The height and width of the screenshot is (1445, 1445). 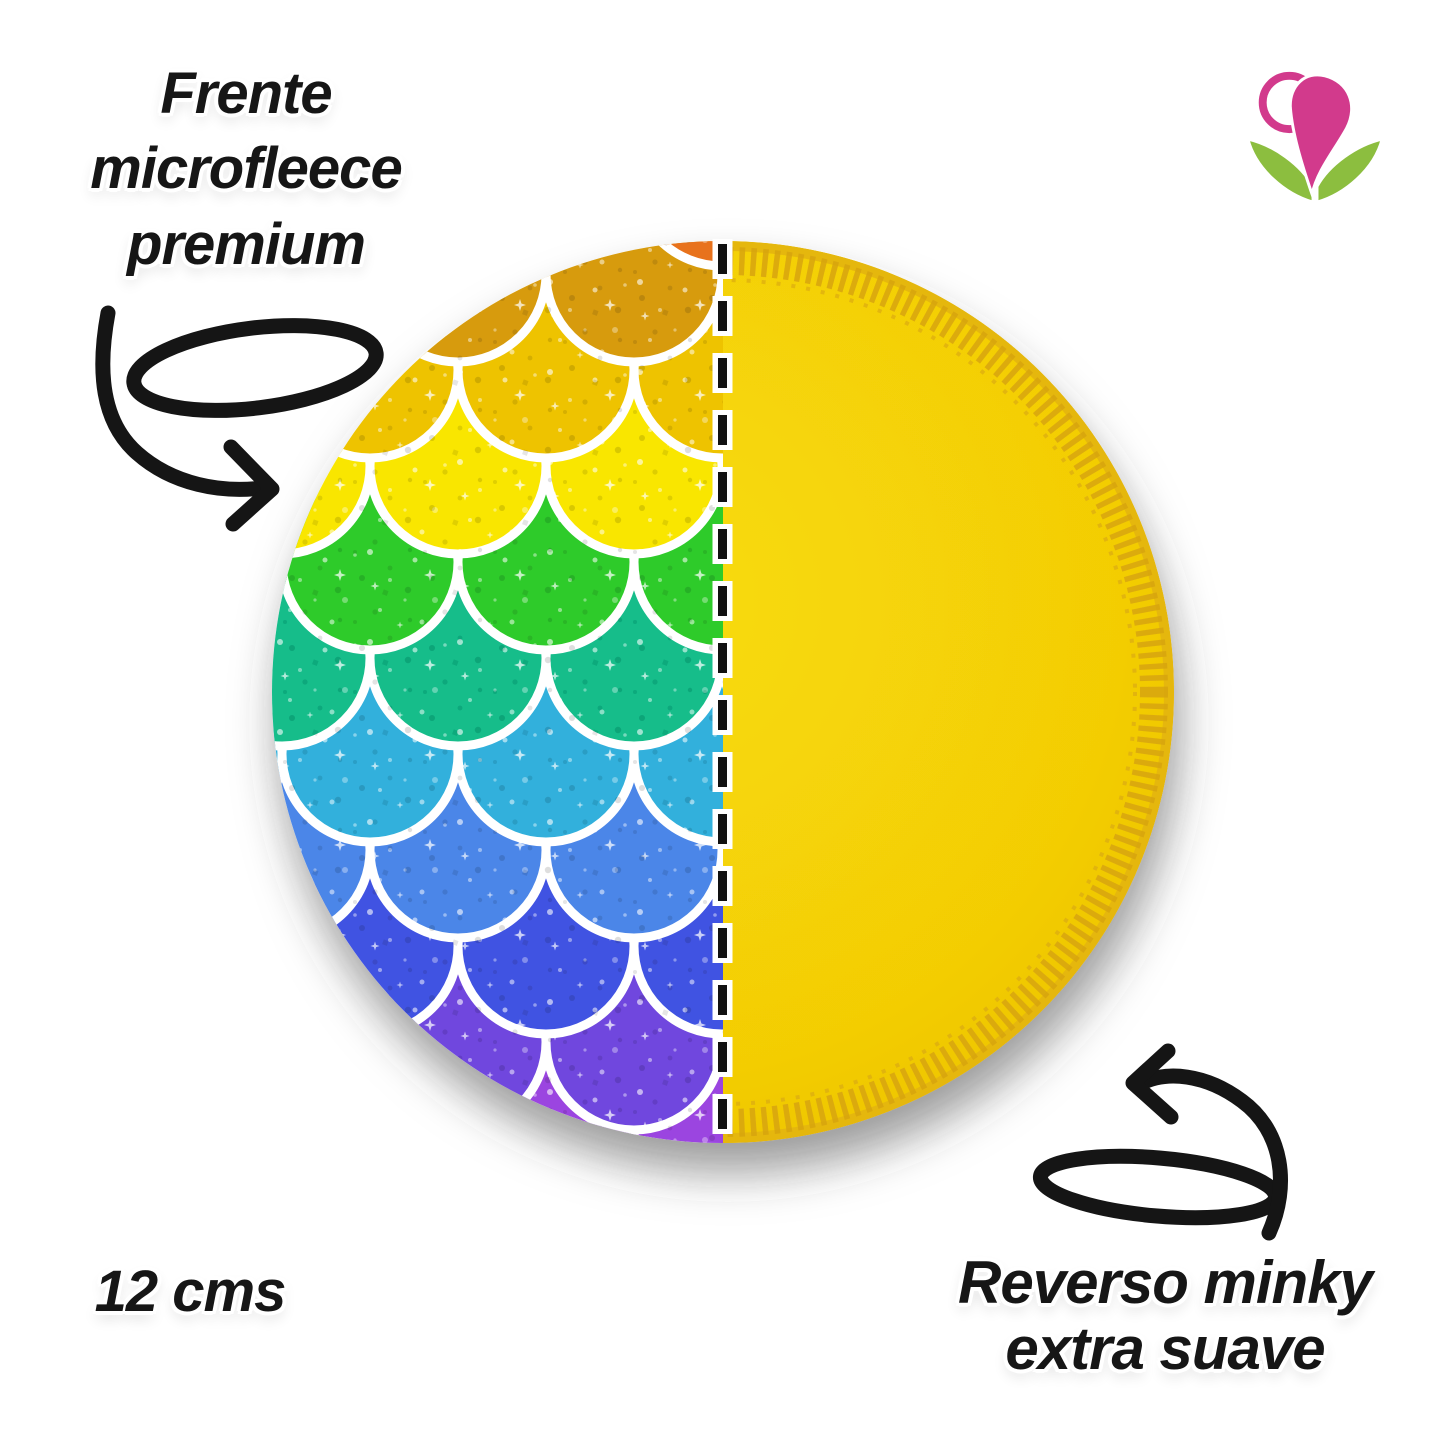 What do you see at coordinates (1321, 136) in the screenshot?
I see `heart-icon` at bounding box center [1321, 136].